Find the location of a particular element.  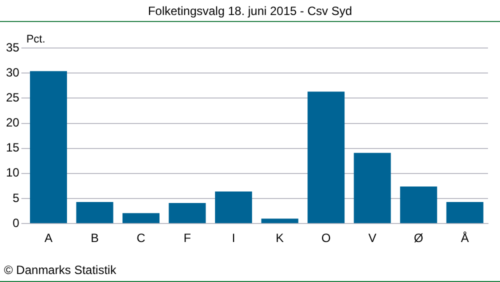

x-tick-label: Ø is located at coordinates (419, 238).